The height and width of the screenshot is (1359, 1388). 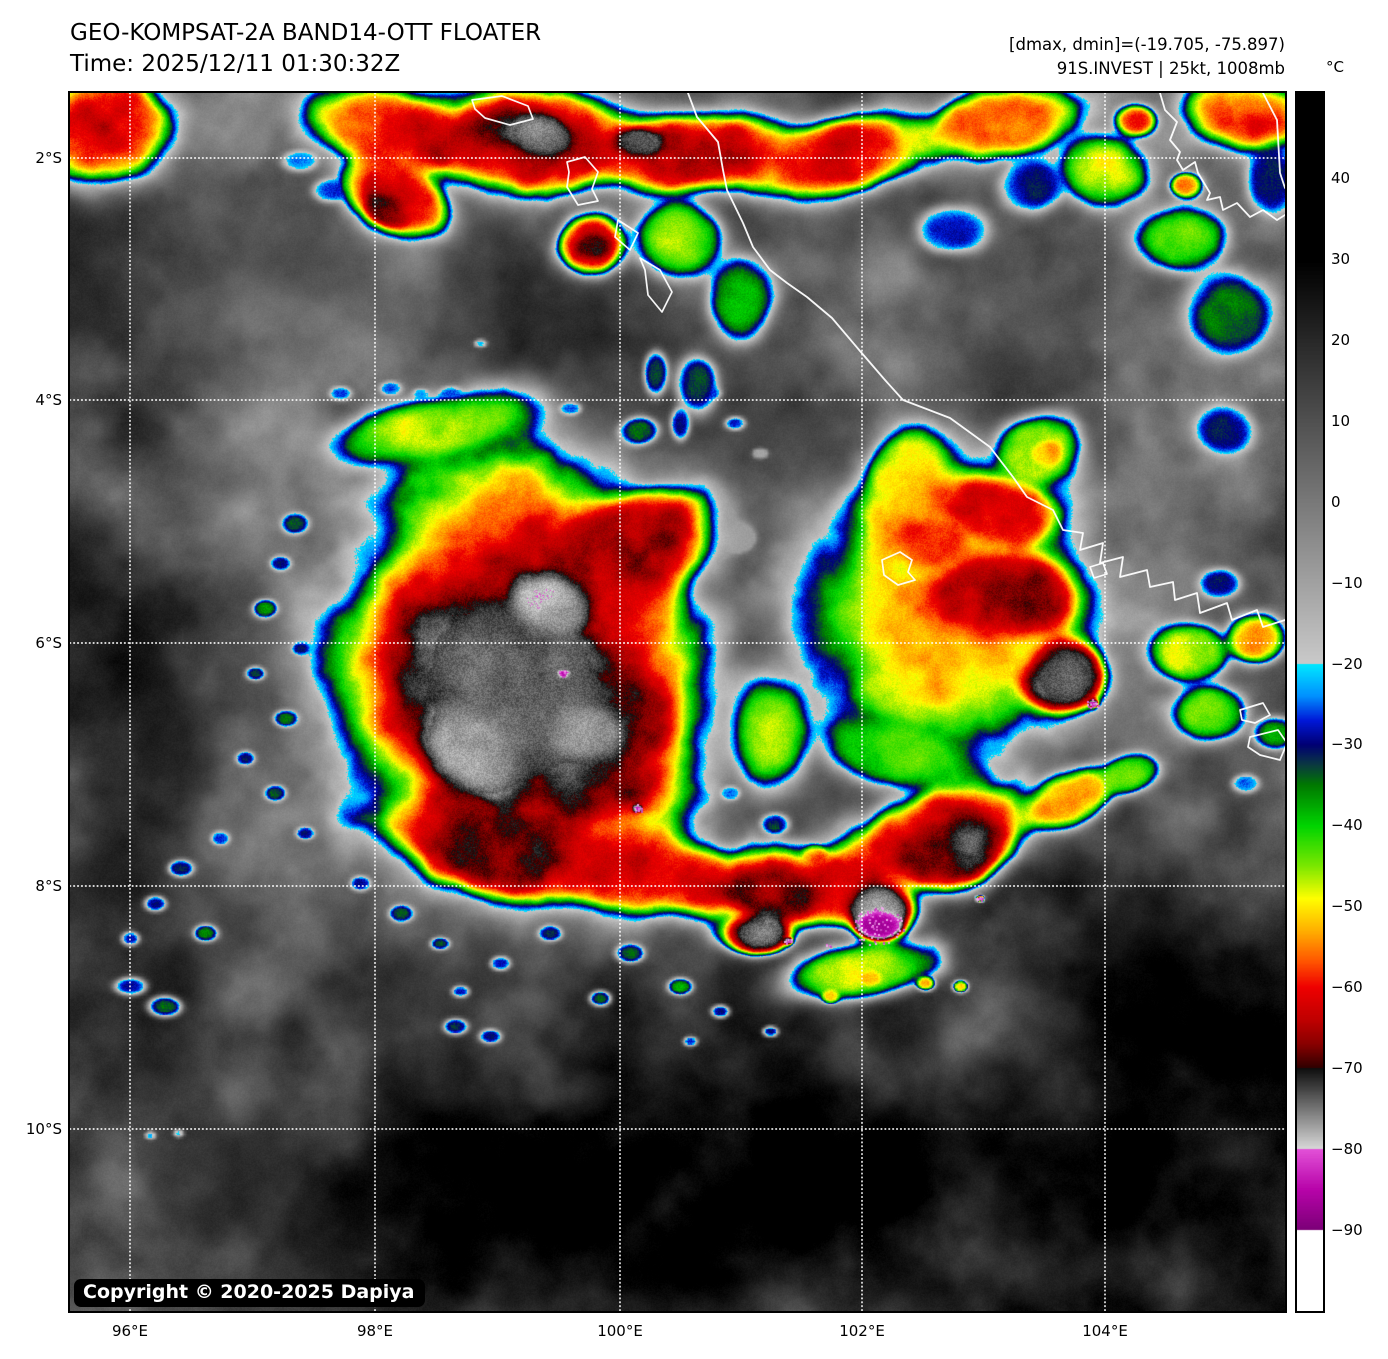 What do you see at coordinates (1347, 1149) in the screenshot?
I see `colorbar-tick-label: −80` at bounding box center [1347, 1149].